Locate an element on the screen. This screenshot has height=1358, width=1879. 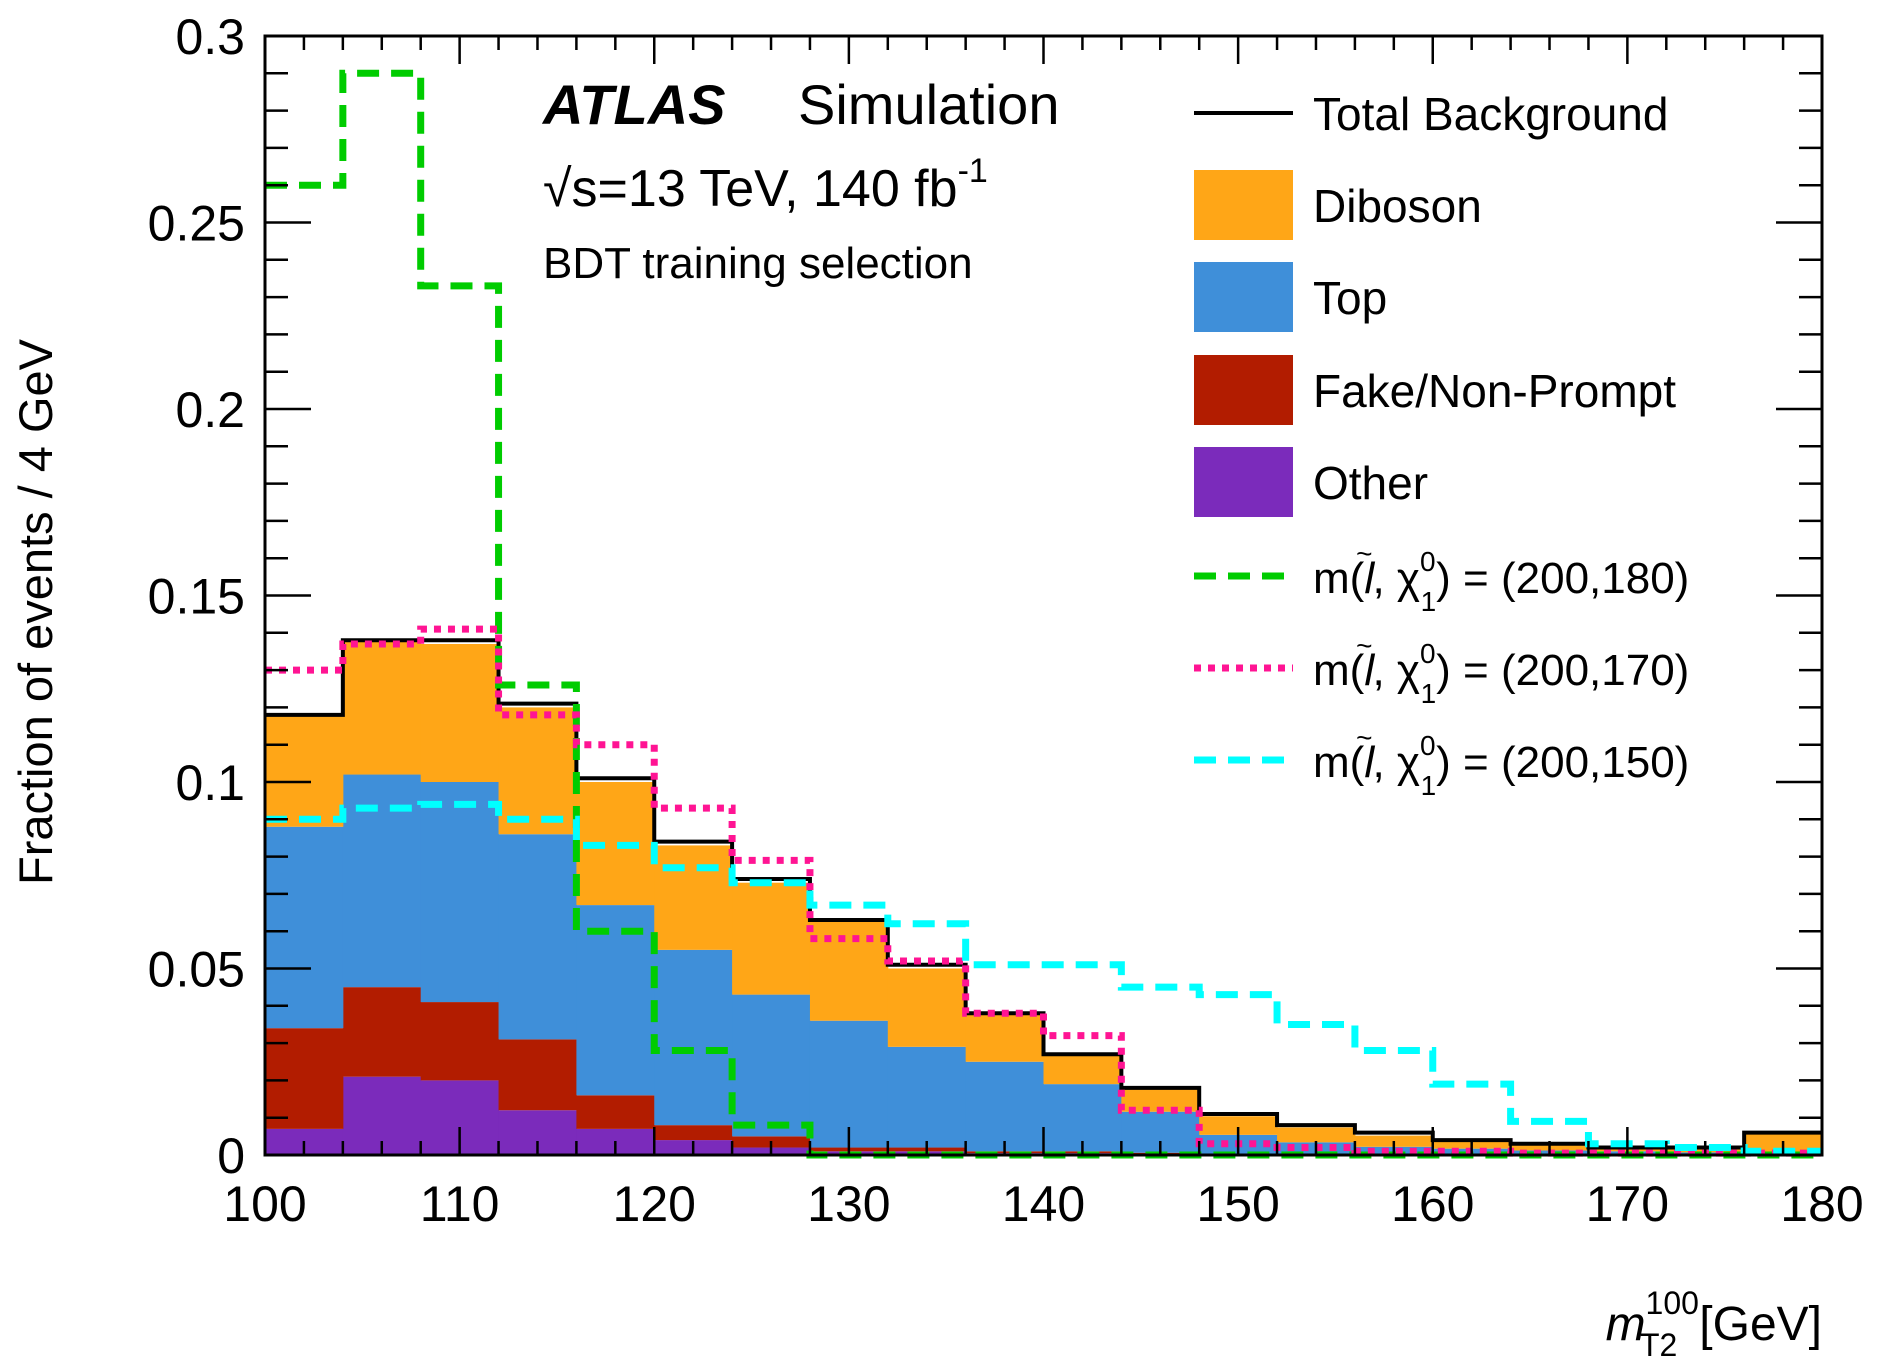
y-tick-label: 0.3 is located at coordinates (210, 37).